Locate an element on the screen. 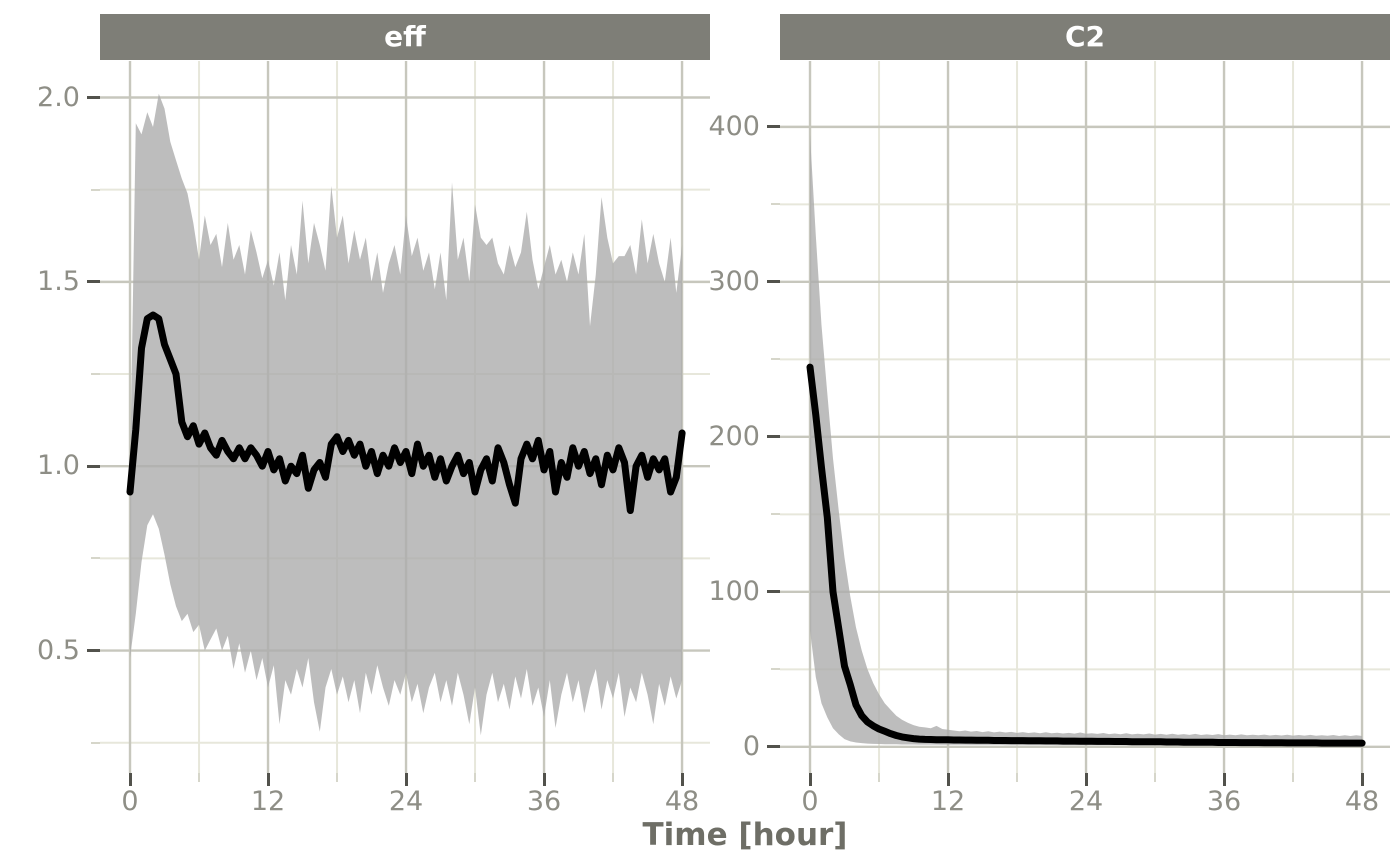 This screenshot has width=1400, height=865. y-tick-label: 1.5 is located at coordinates (58, 281).